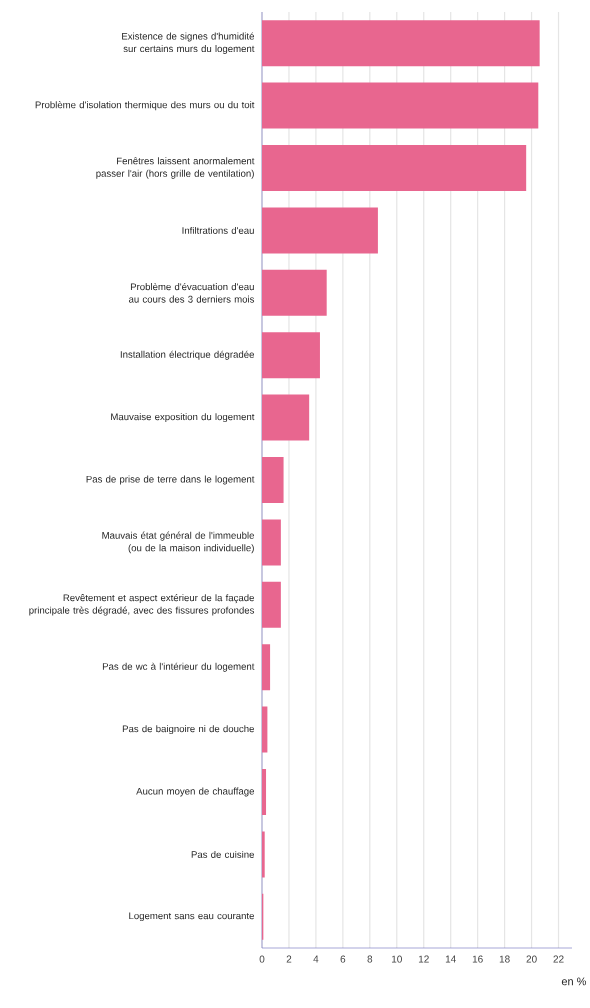  I want to click on x-tick-label: 8, so click(370, 959).